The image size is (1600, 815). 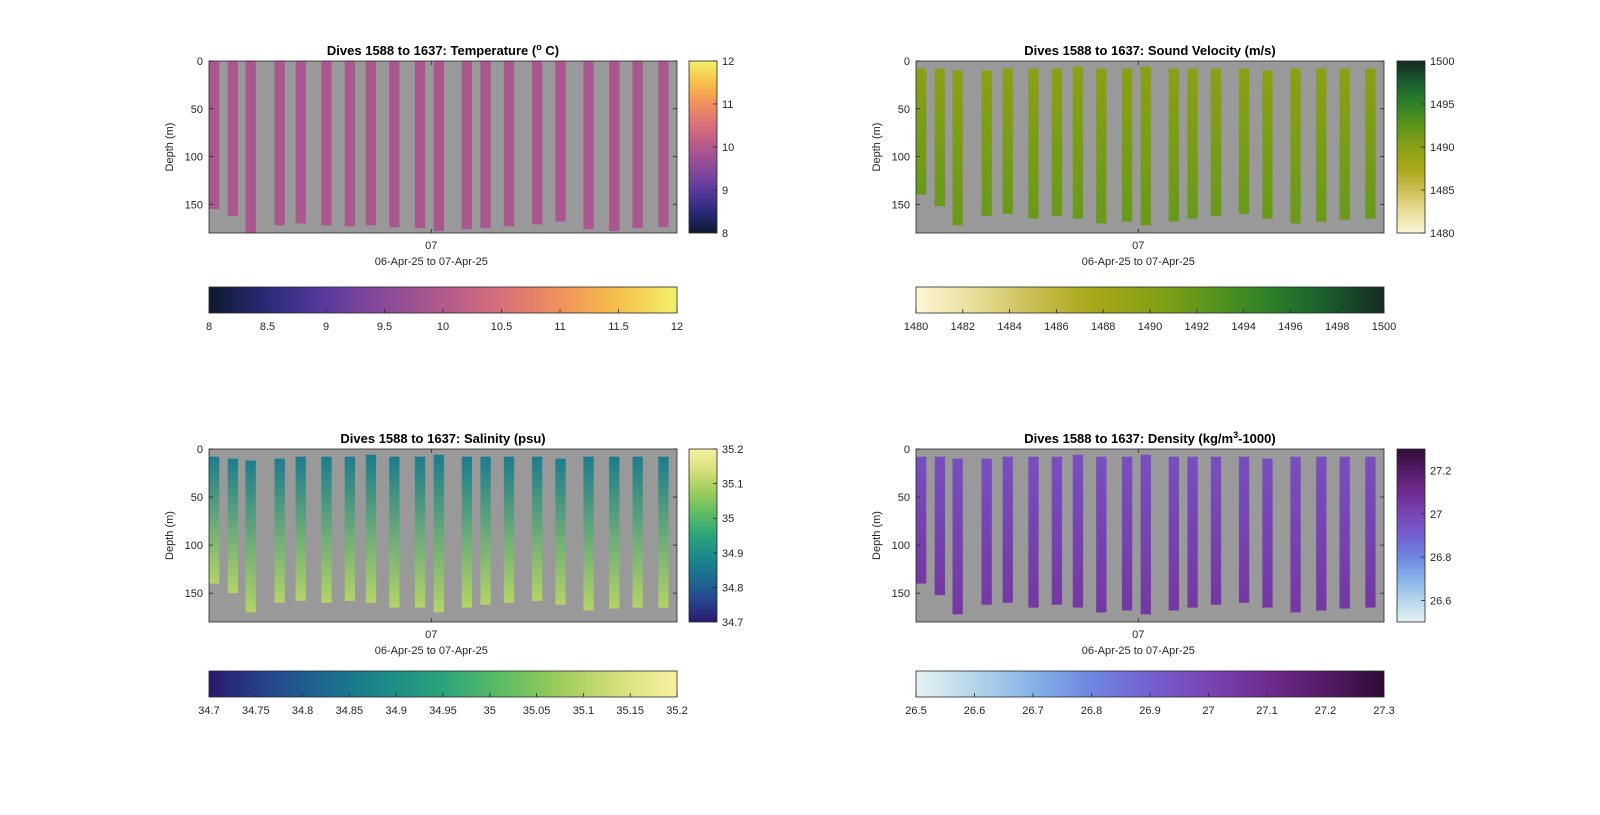 I want to click on bottom-colorbar-label: 10.5, so click(x=501, y=327).